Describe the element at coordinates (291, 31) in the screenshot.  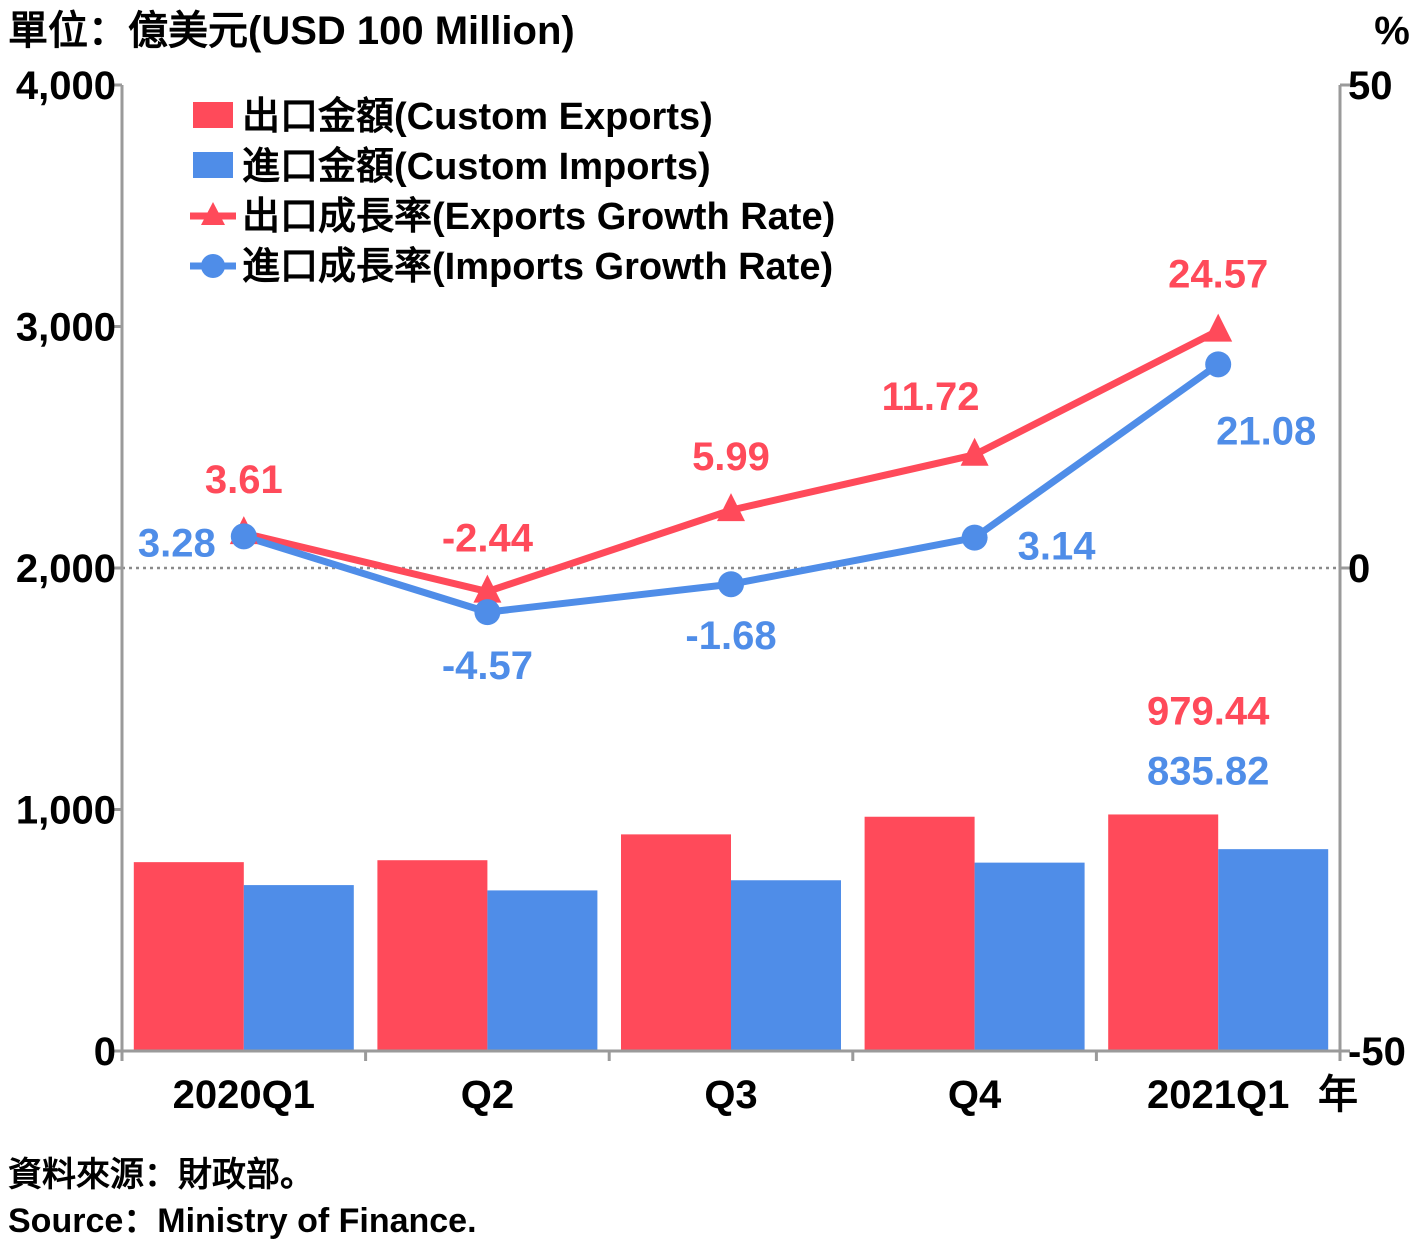
I see `left-unit-label: 單位：億美元(USD 100 Million)` at that location.